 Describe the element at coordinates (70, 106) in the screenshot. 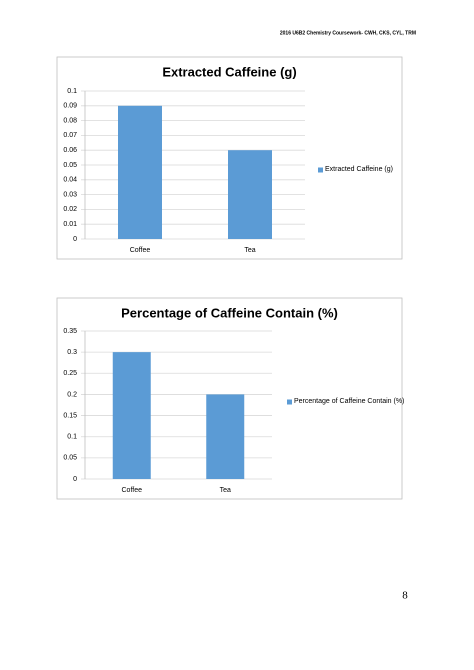

I see `y-tick-label: 0.09` at that location.